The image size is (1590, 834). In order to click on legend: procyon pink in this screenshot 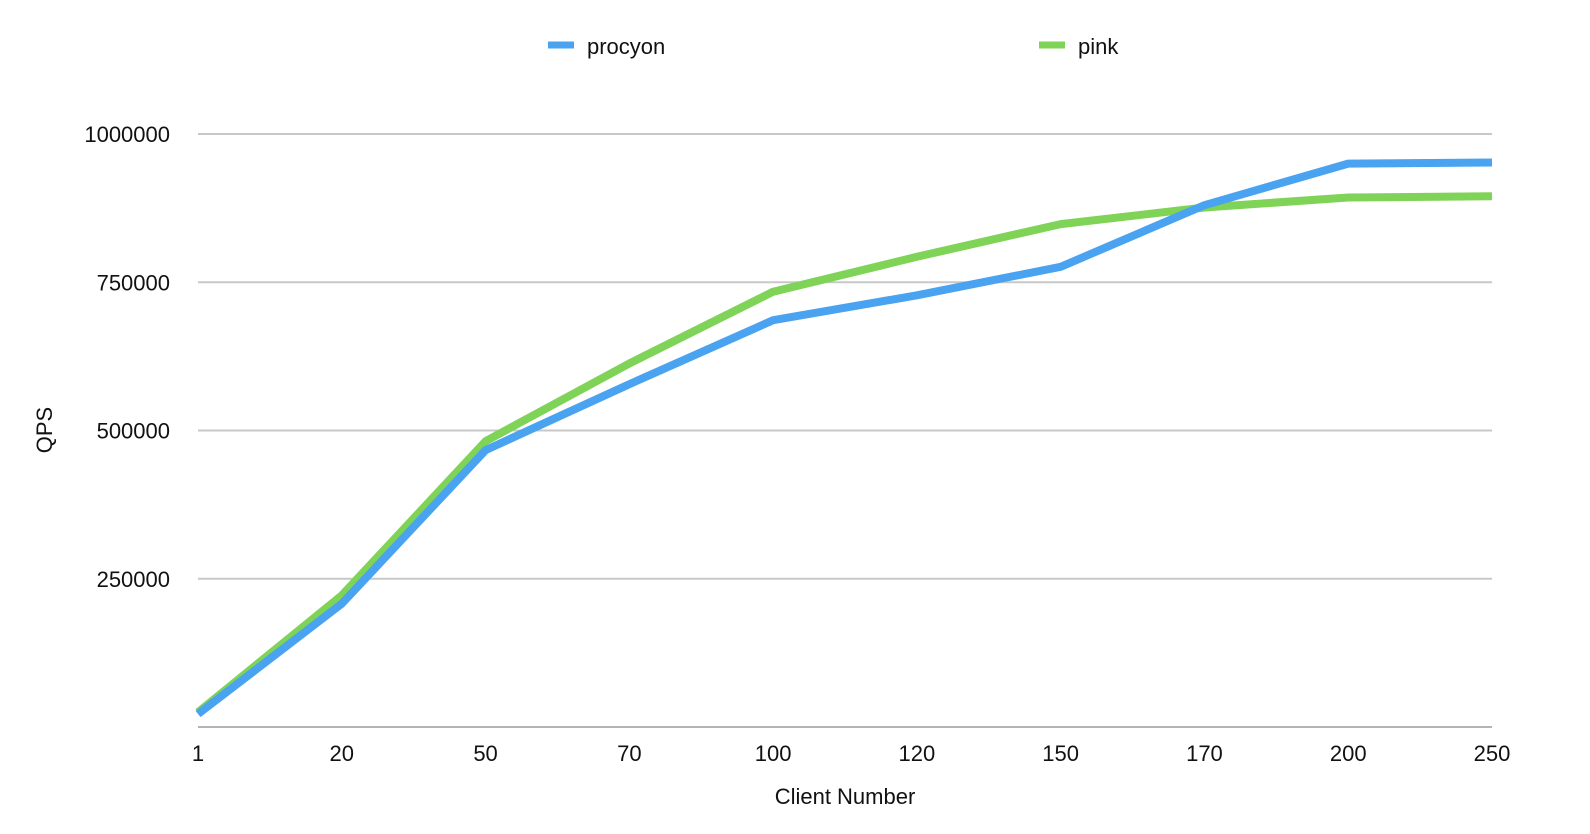, I will do `click(833, 46)`.